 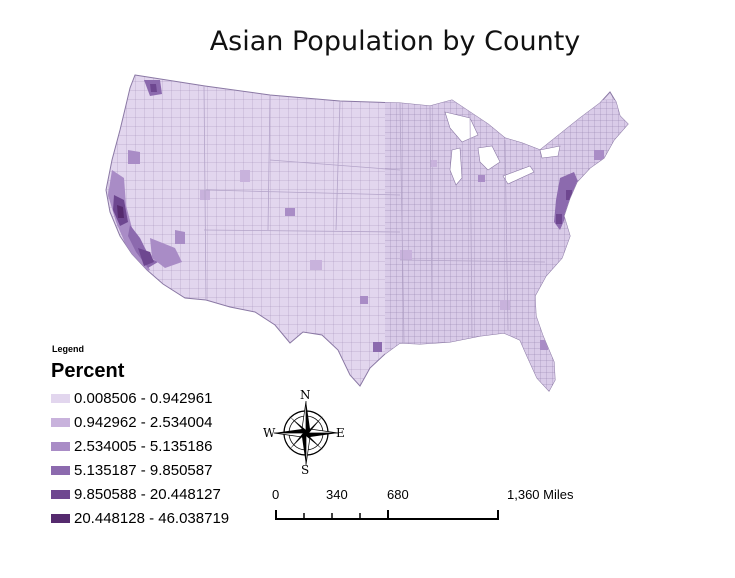 What do you see at coordinates (143, 398) in the screenshot?
I see `legend-label: 0.008506 - 0.942961` at bounding box center [143, 398].